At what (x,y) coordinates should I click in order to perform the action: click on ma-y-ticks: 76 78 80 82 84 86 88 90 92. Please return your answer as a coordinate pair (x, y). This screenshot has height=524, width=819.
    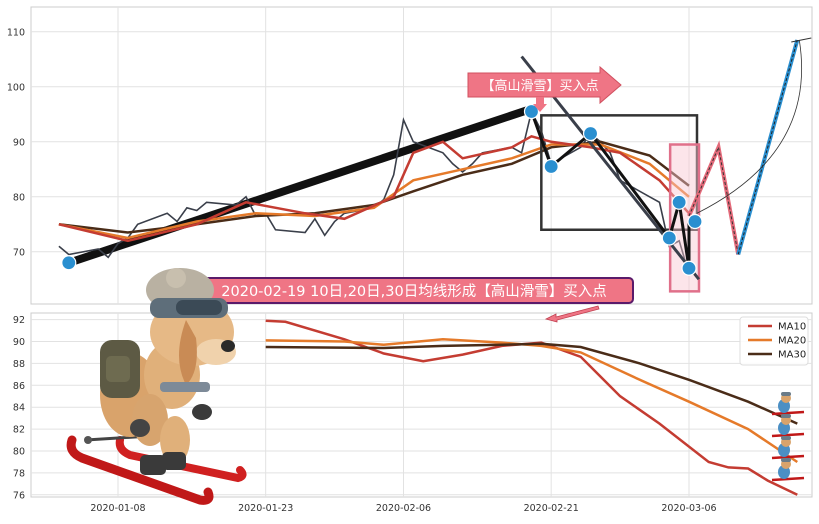
    Looking at the image, I should click on (19, 408).